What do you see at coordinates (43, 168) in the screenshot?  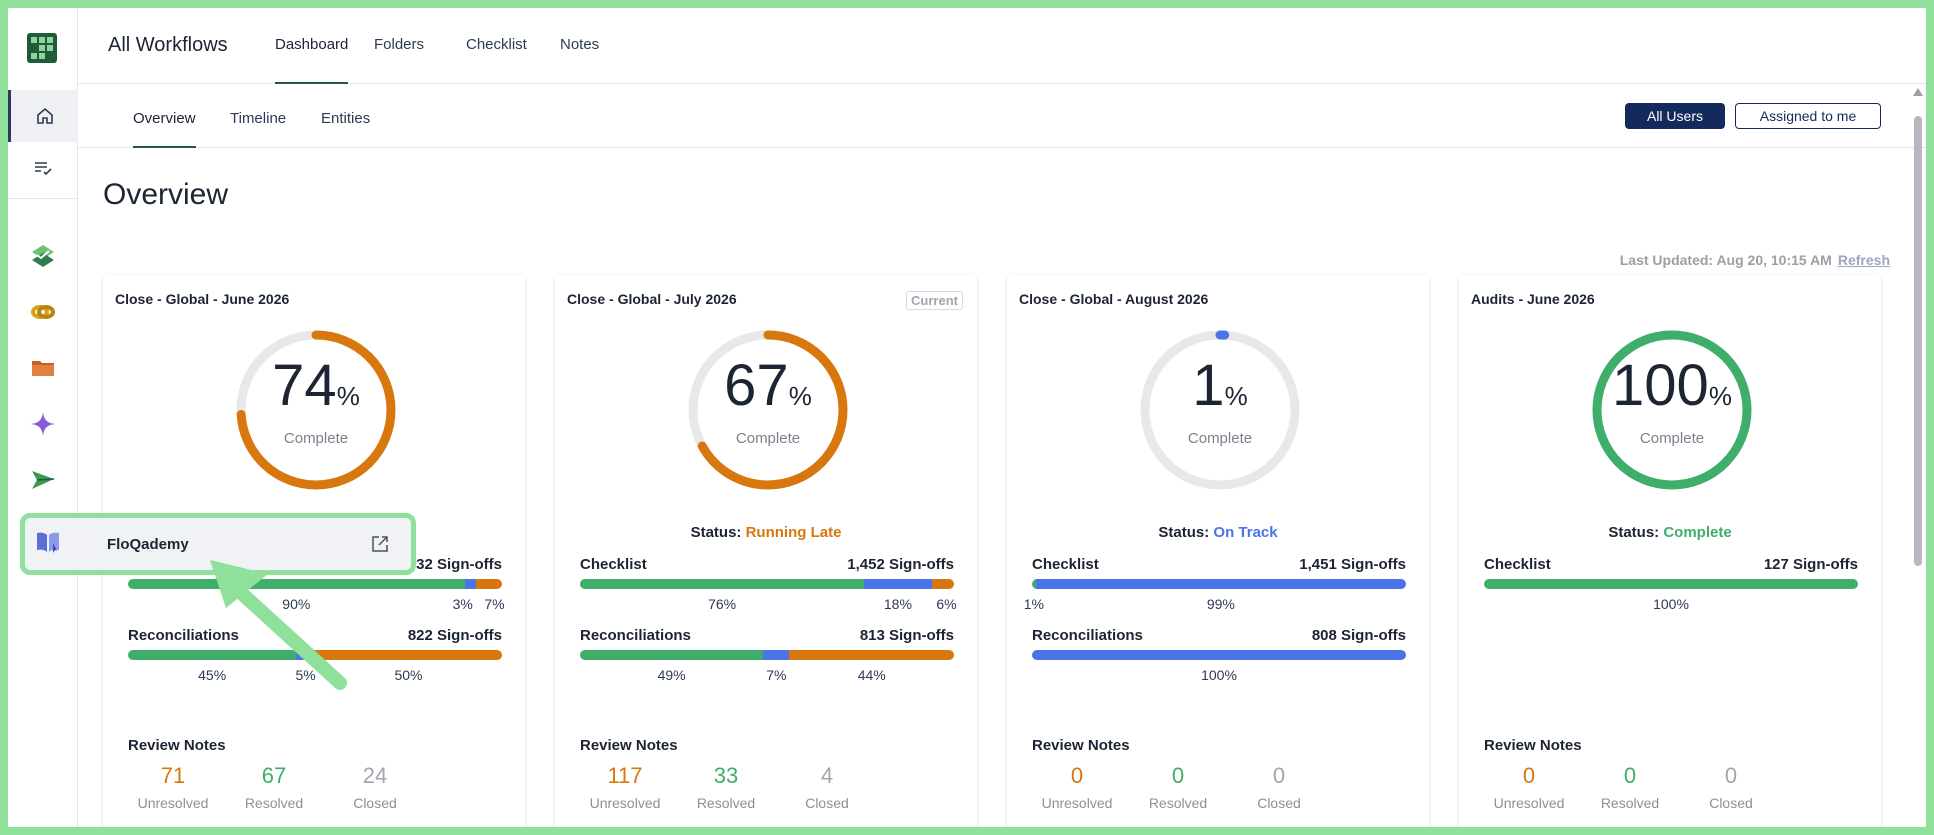 I see `sidebar-item-tasks` at bounding box center [43, 168].